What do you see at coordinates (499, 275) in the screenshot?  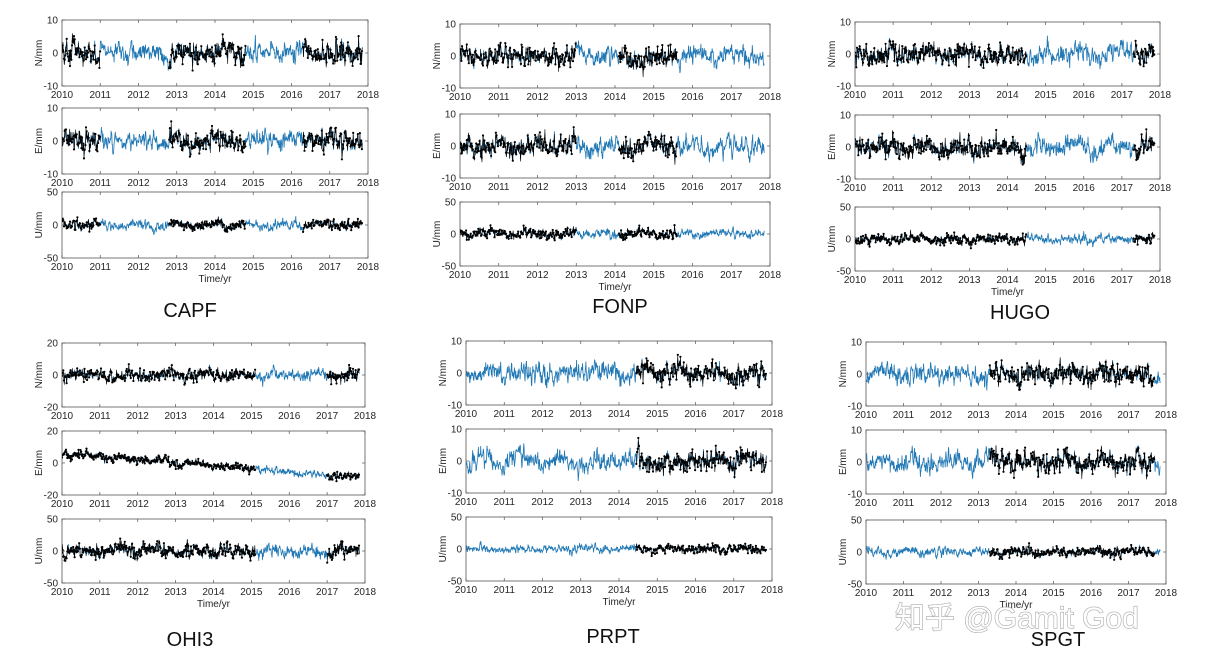 I see `x-tick-label: 2011` at bounding box center [499, 275].